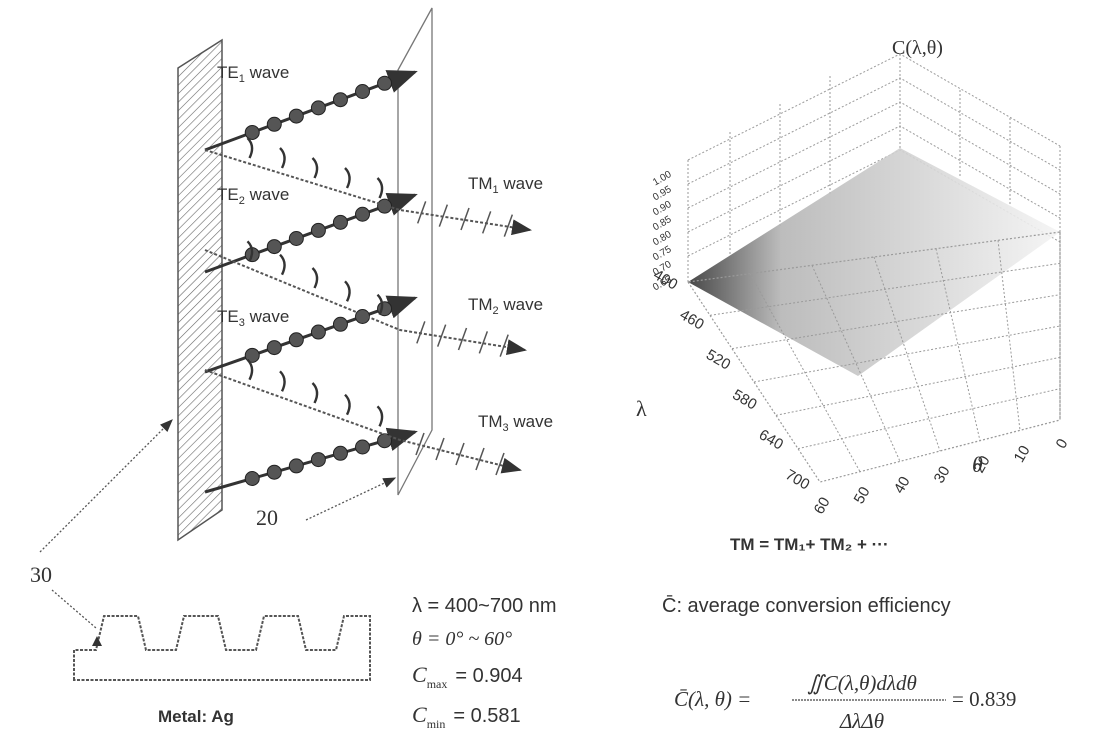 The height and width of the screenshot is (747, 1103). I want to click on z-tick-label: 0.95, so click(662, 193).